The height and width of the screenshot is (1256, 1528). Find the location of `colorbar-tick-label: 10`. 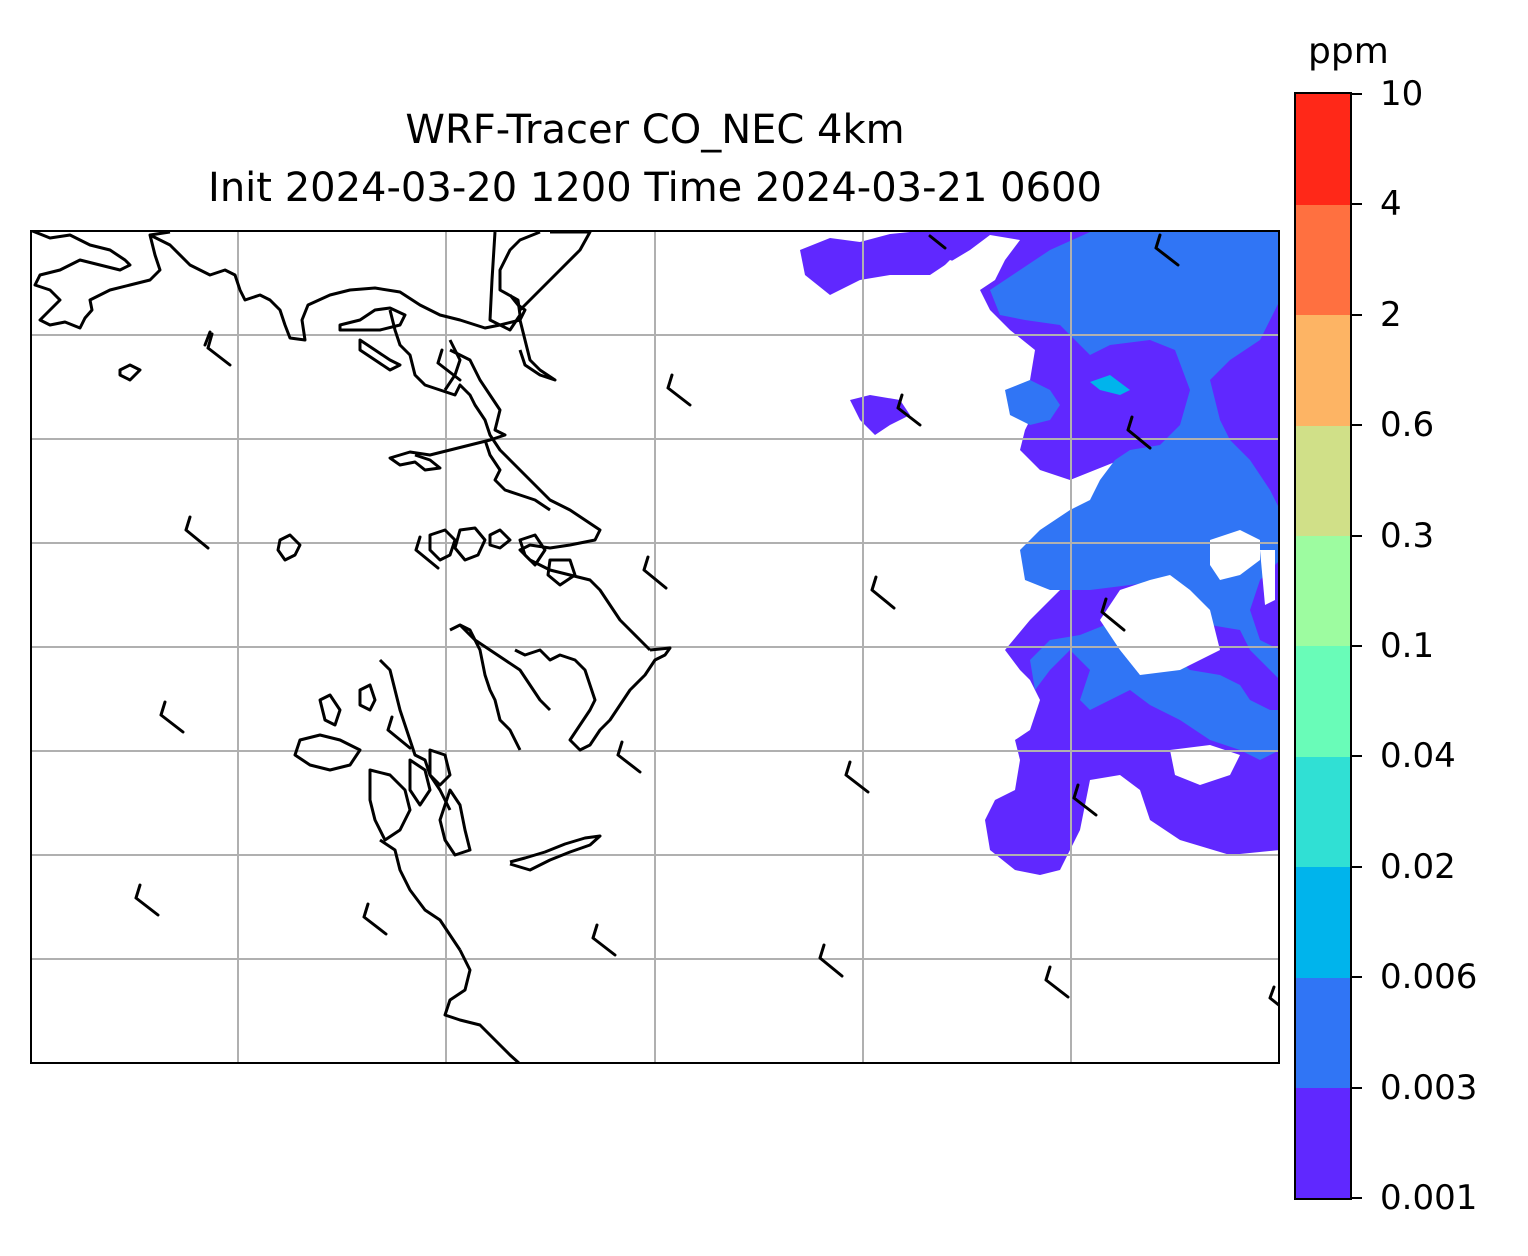

colorbar-tick-label: 10 is located at coordinates (1402, 94).